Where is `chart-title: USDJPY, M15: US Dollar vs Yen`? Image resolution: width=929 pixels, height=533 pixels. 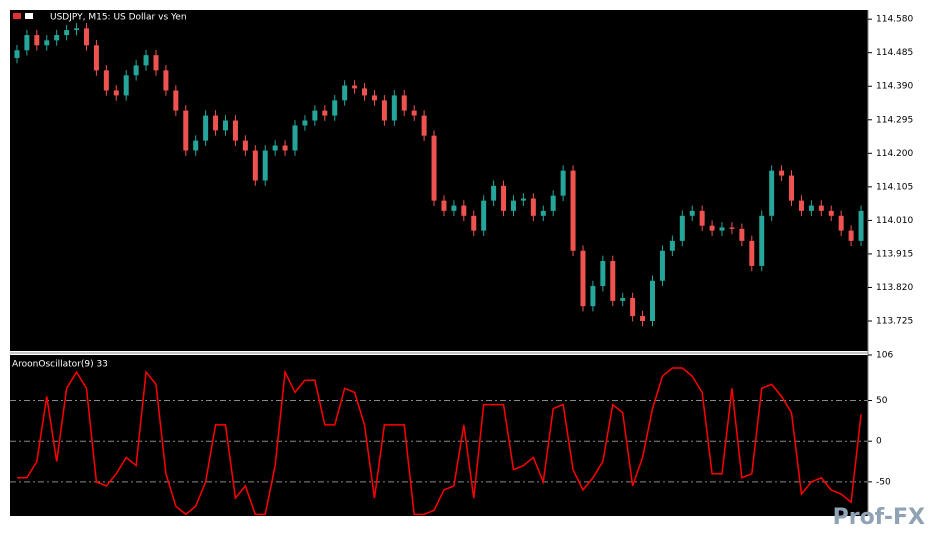 chart-title: USDJPY, M15: US Dollar vs Yen is located at coordinates (118, 18).